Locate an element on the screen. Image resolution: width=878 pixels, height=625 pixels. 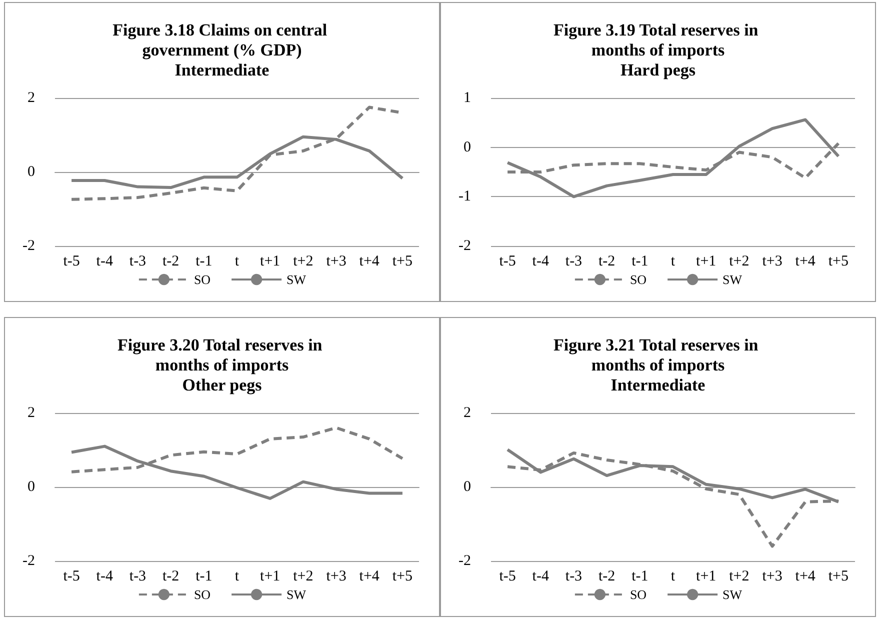
chart-title: Figure 3.21 Total reserves in months of imports is located at coordinates (658, 355).